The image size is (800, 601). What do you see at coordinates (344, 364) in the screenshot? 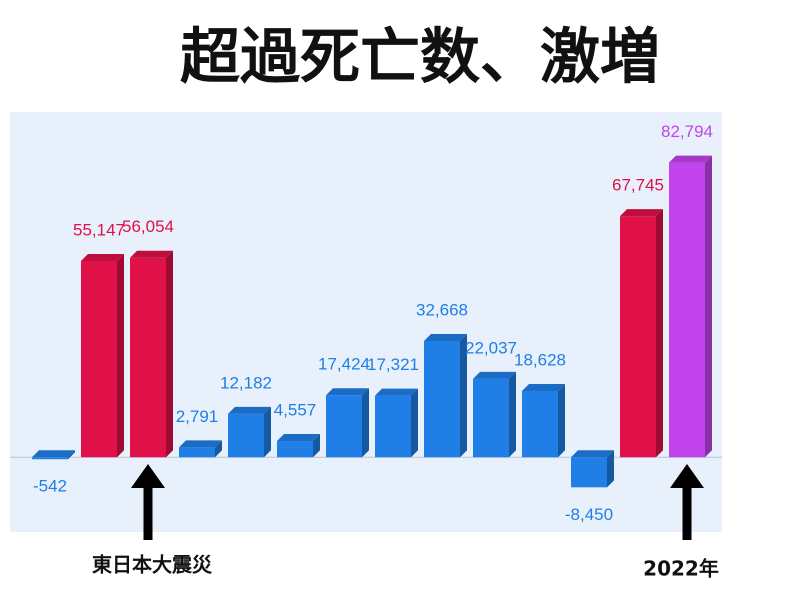
I see `value-label: 17,424` at bounding box center [344, 364].